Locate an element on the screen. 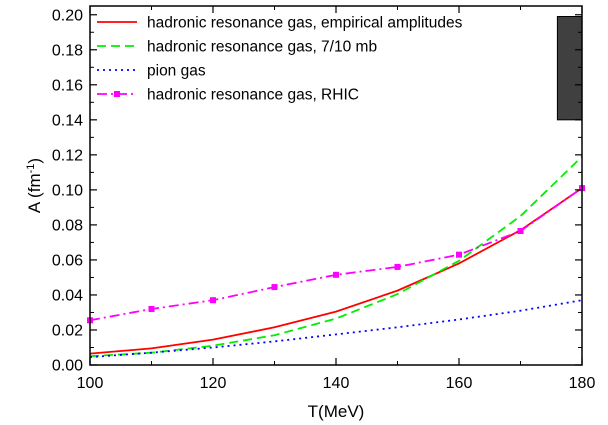 Image resolution: width=608 pixels, height=425 pixels. y-tick-label: 0.16 is located at coordinates (67, 85).